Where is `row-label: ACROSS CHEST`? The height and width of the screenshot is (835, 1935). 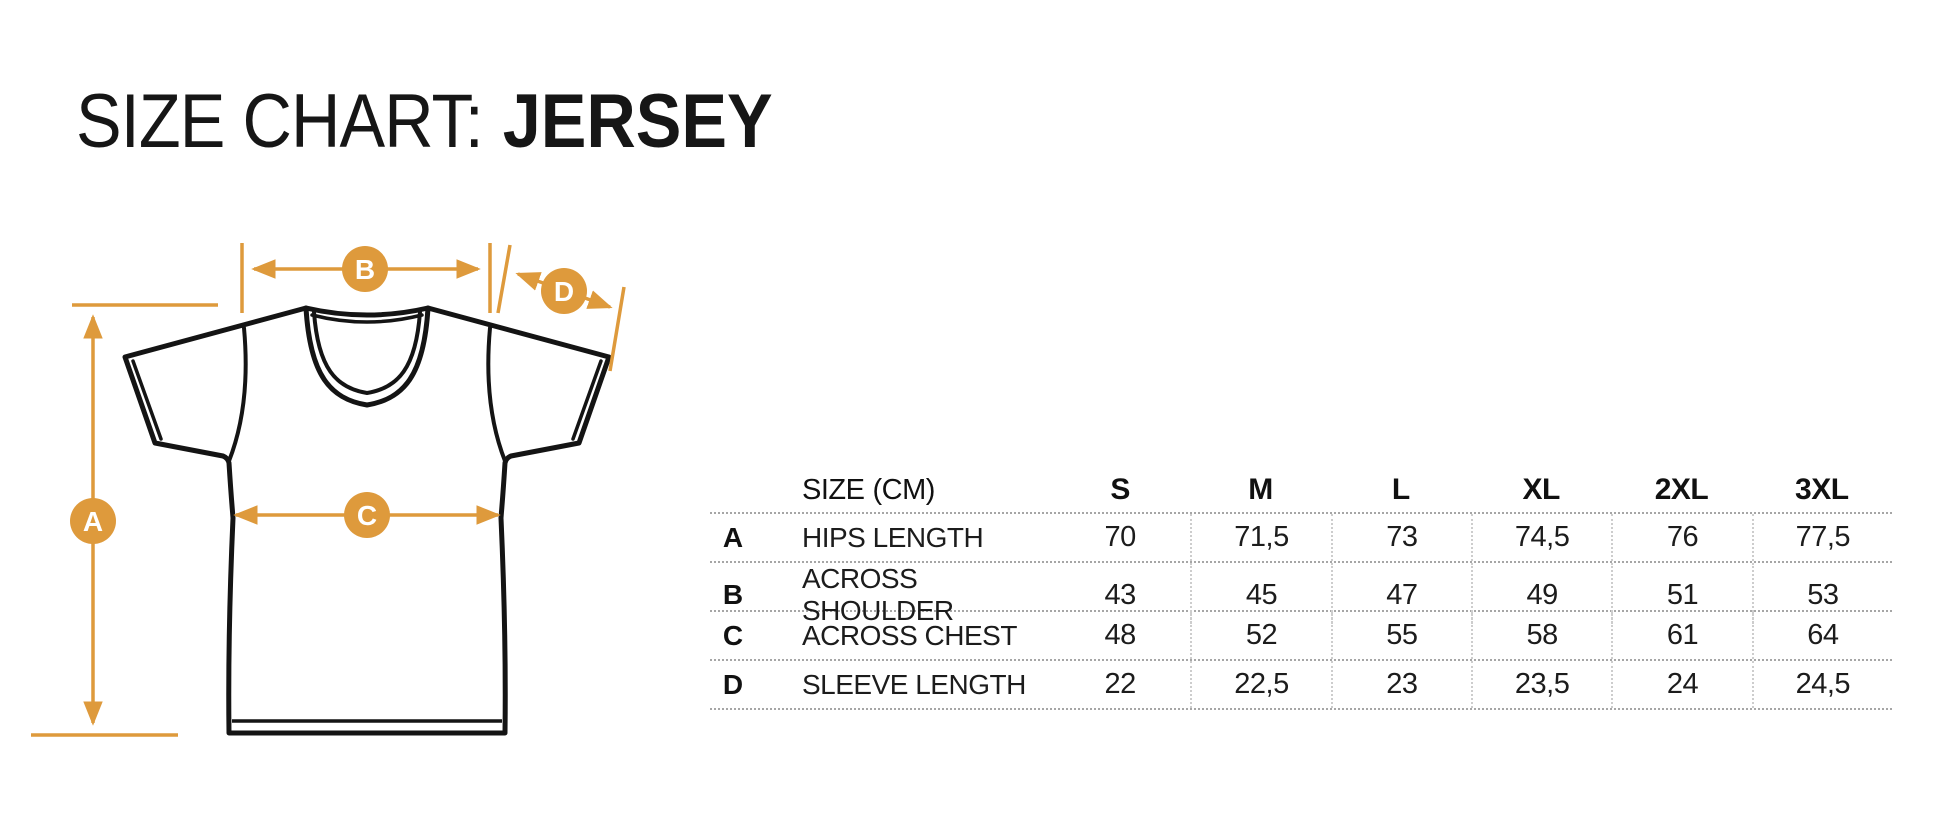 row-label: ACROSS CHEST is located at coordinates (909, 635).